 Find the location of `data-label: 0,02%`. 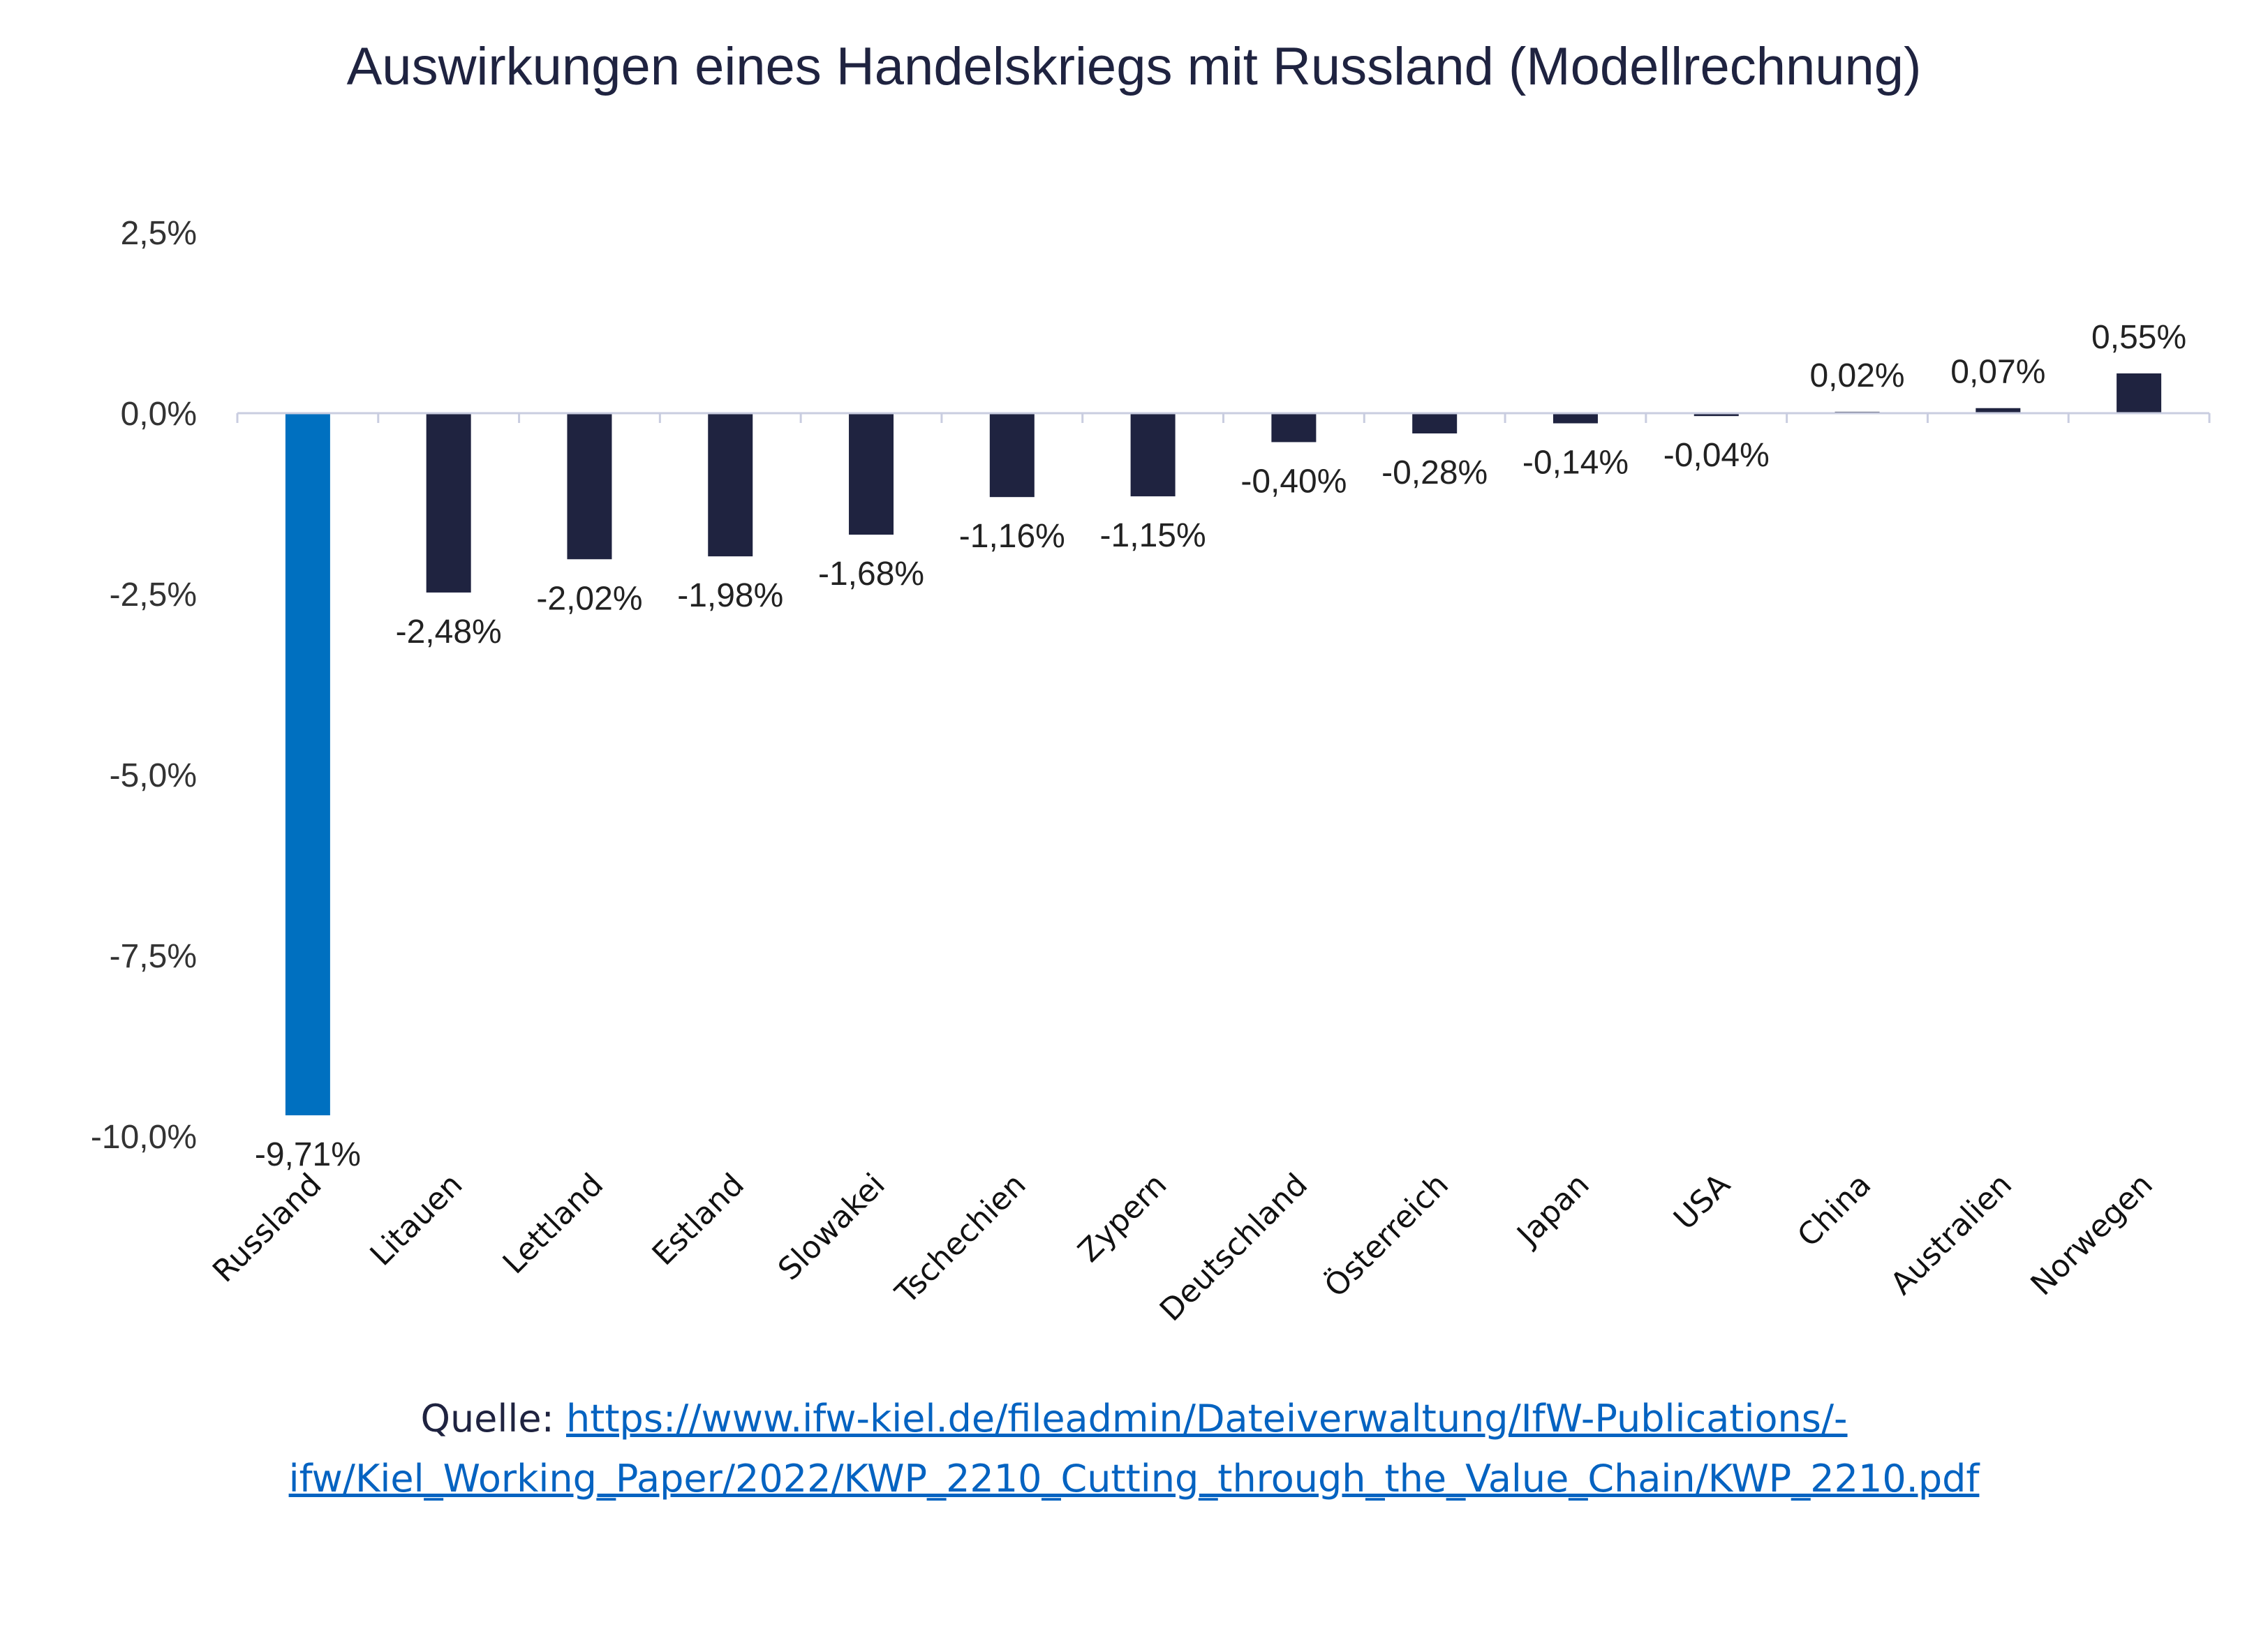

data-label: 0,02% is located at coordinates (1856, 375).